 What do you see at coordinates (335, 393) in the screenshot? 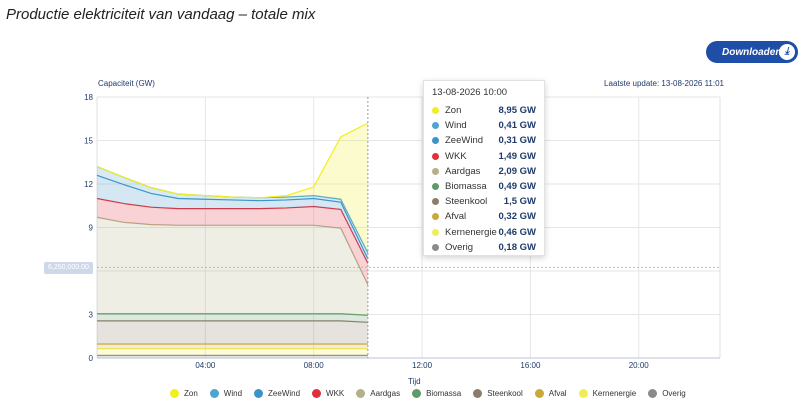
I see `legend-label: WKK` at bounding box center [335, 393].